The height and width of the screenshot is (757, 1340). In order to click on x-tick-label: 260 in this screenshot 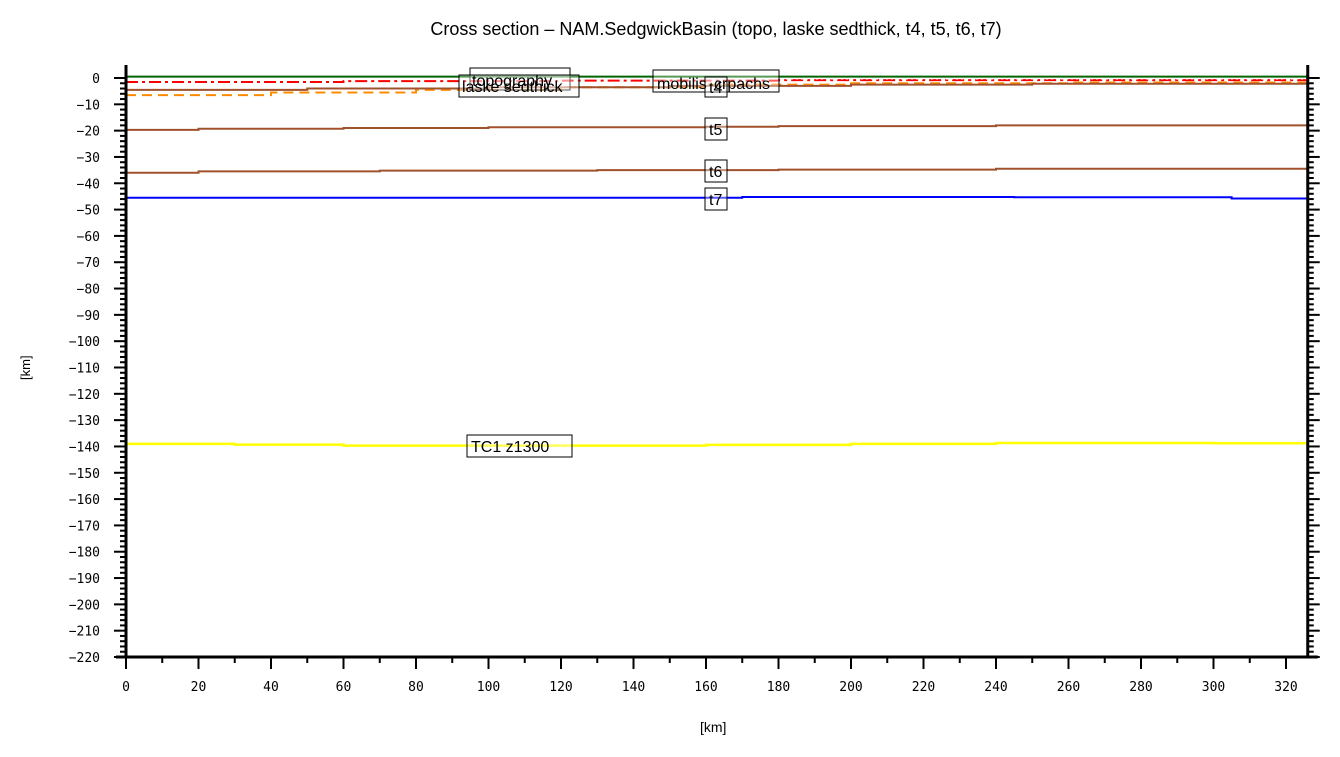, I will do `click(1068, 687)`.